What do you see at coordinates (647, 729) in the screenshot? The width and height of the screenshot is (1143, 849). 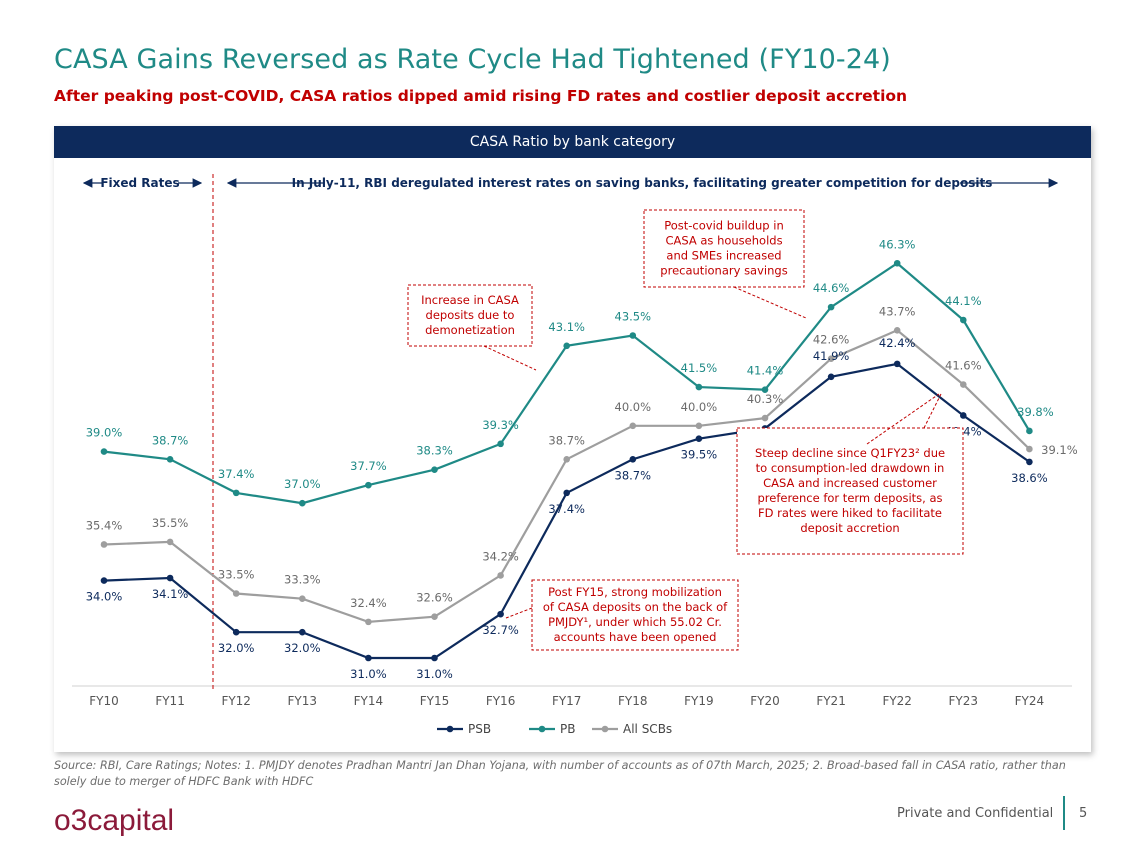 I see `legend-label: All SCBs` at bounding box center [647, 729].